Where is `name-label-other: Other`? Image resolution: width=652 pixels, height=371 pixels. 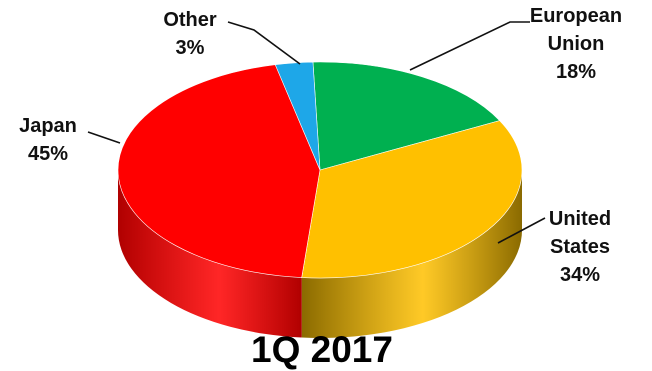
name-label-other: Other is located at coordinates (190, 20).